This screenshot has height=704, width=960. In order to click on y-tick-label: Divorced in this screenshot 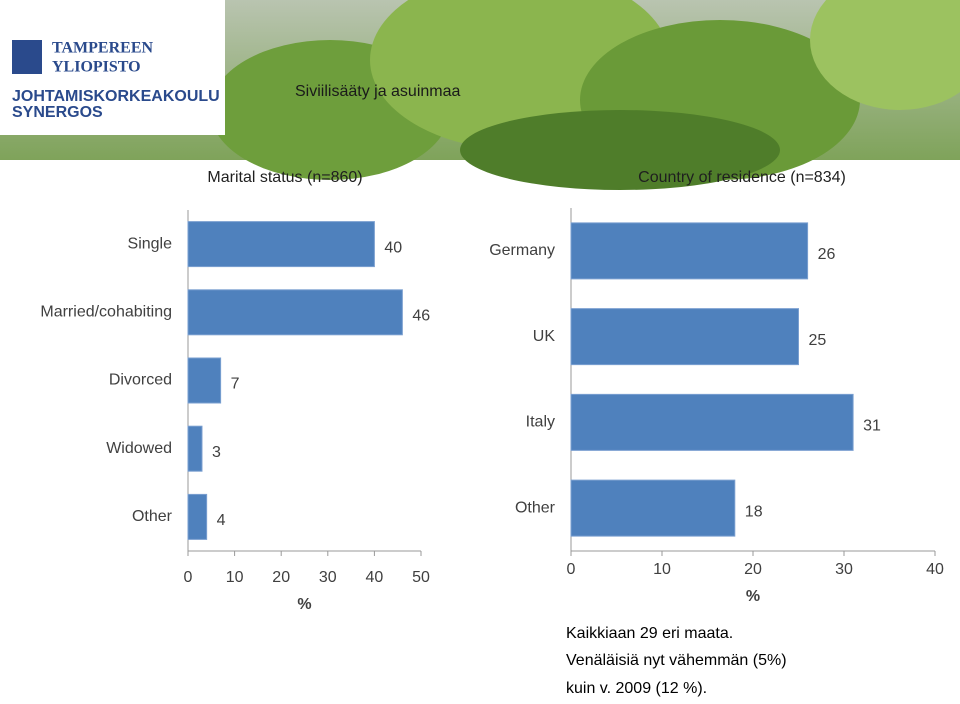, I will do `click(140, 380)`.